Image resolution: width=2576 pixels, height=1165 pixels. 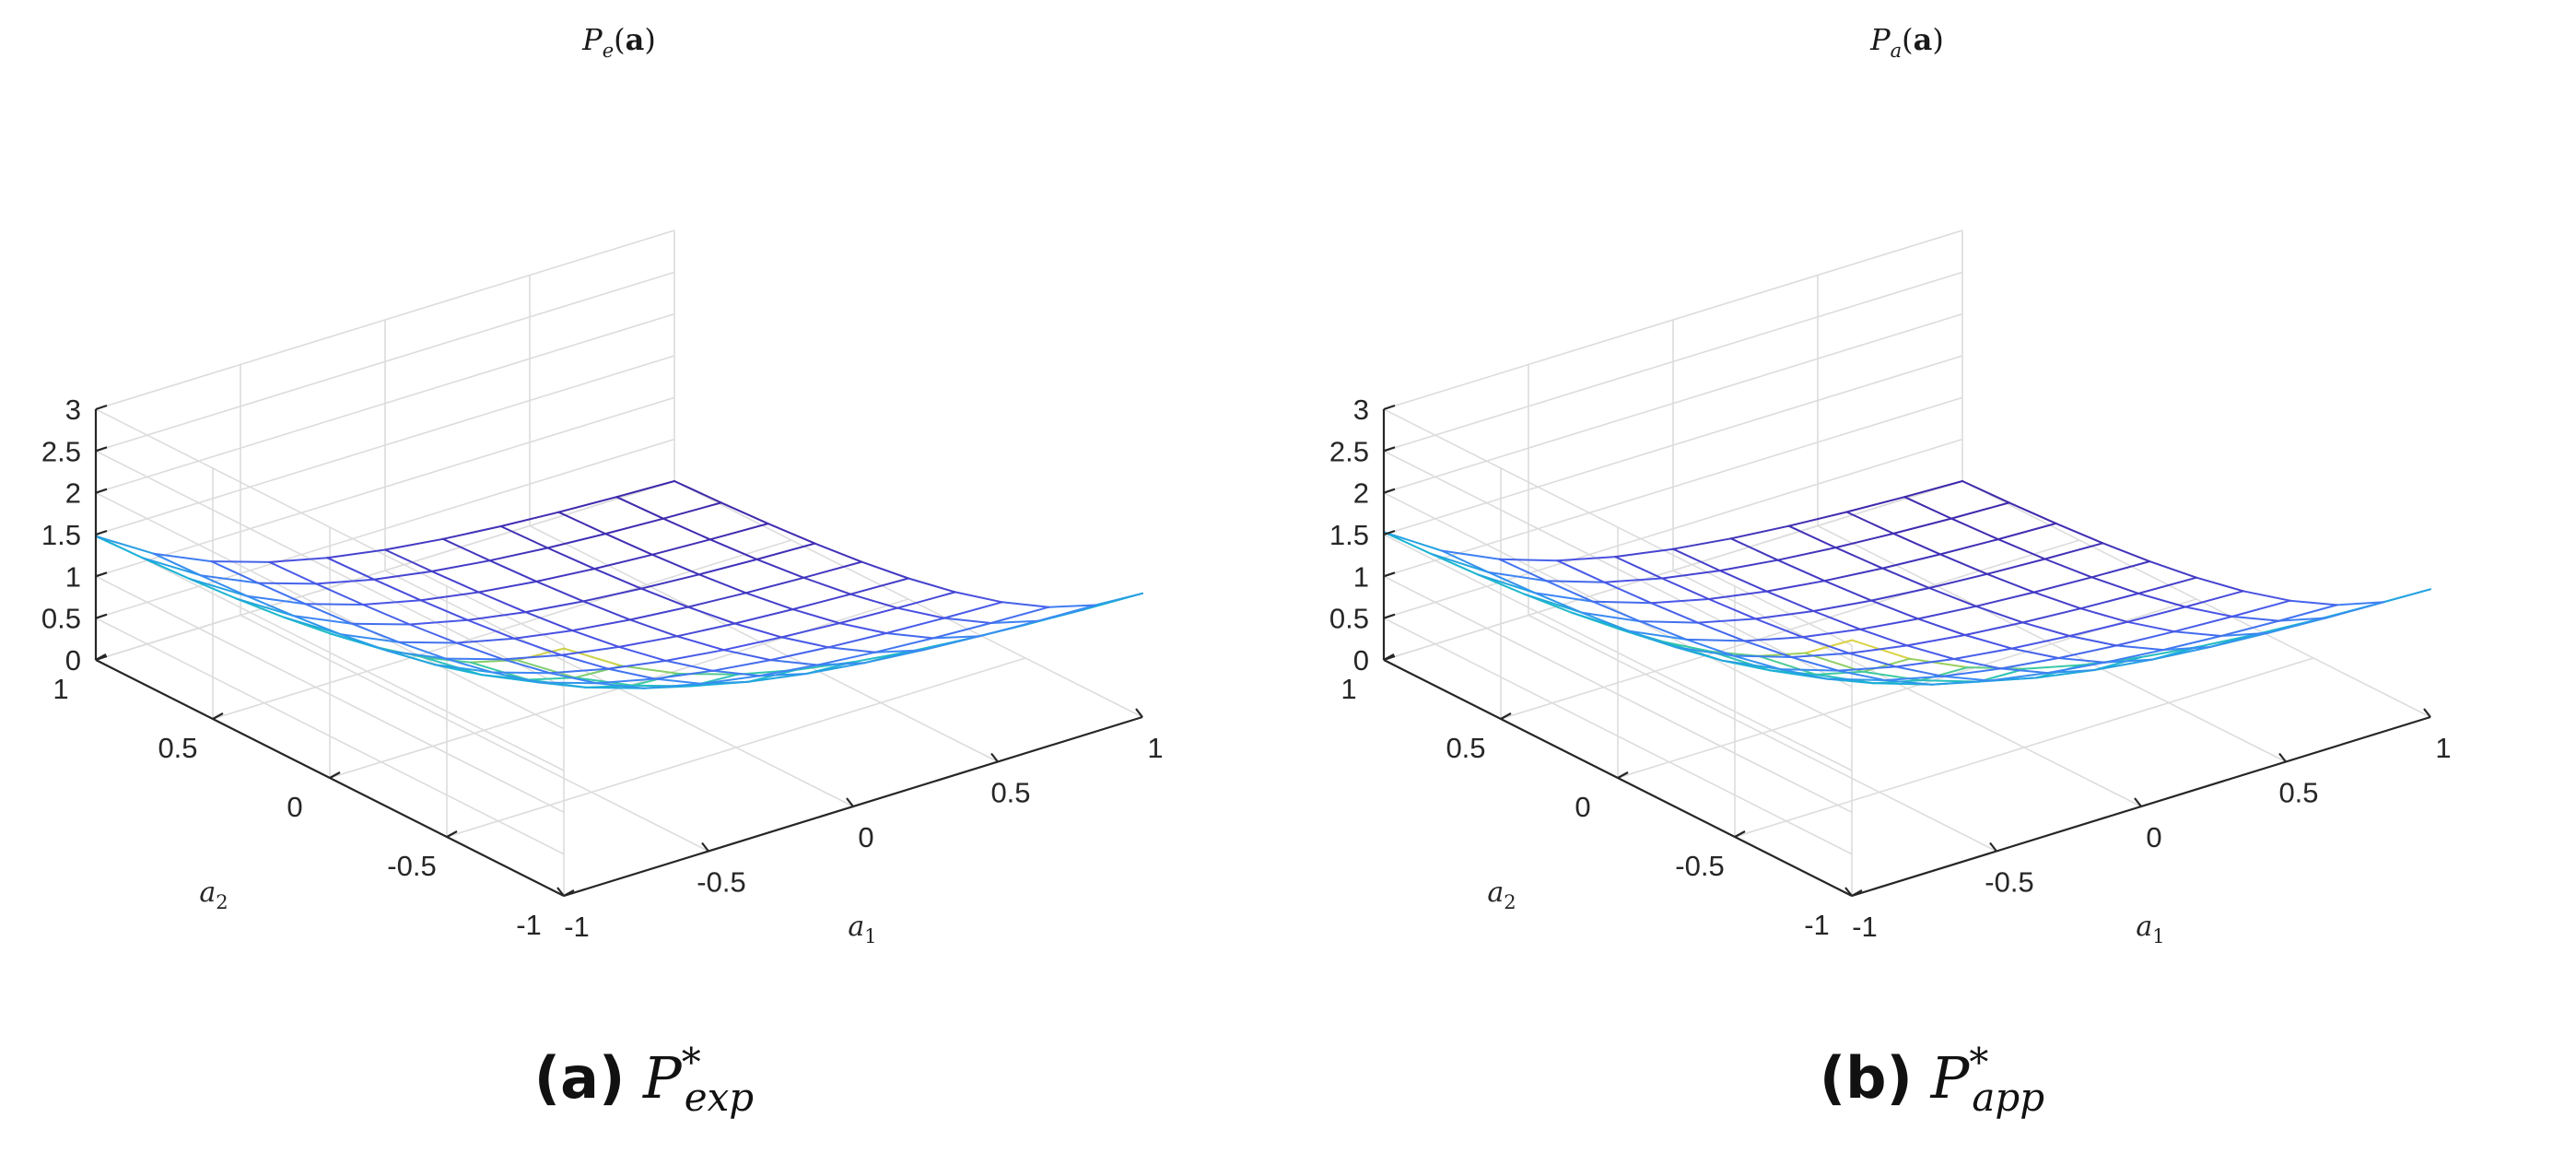 What do you see at coordinates (1817, 925) in the screenshot?
I see `a2-tick-label: -1` at bounding box center [1817, 925].